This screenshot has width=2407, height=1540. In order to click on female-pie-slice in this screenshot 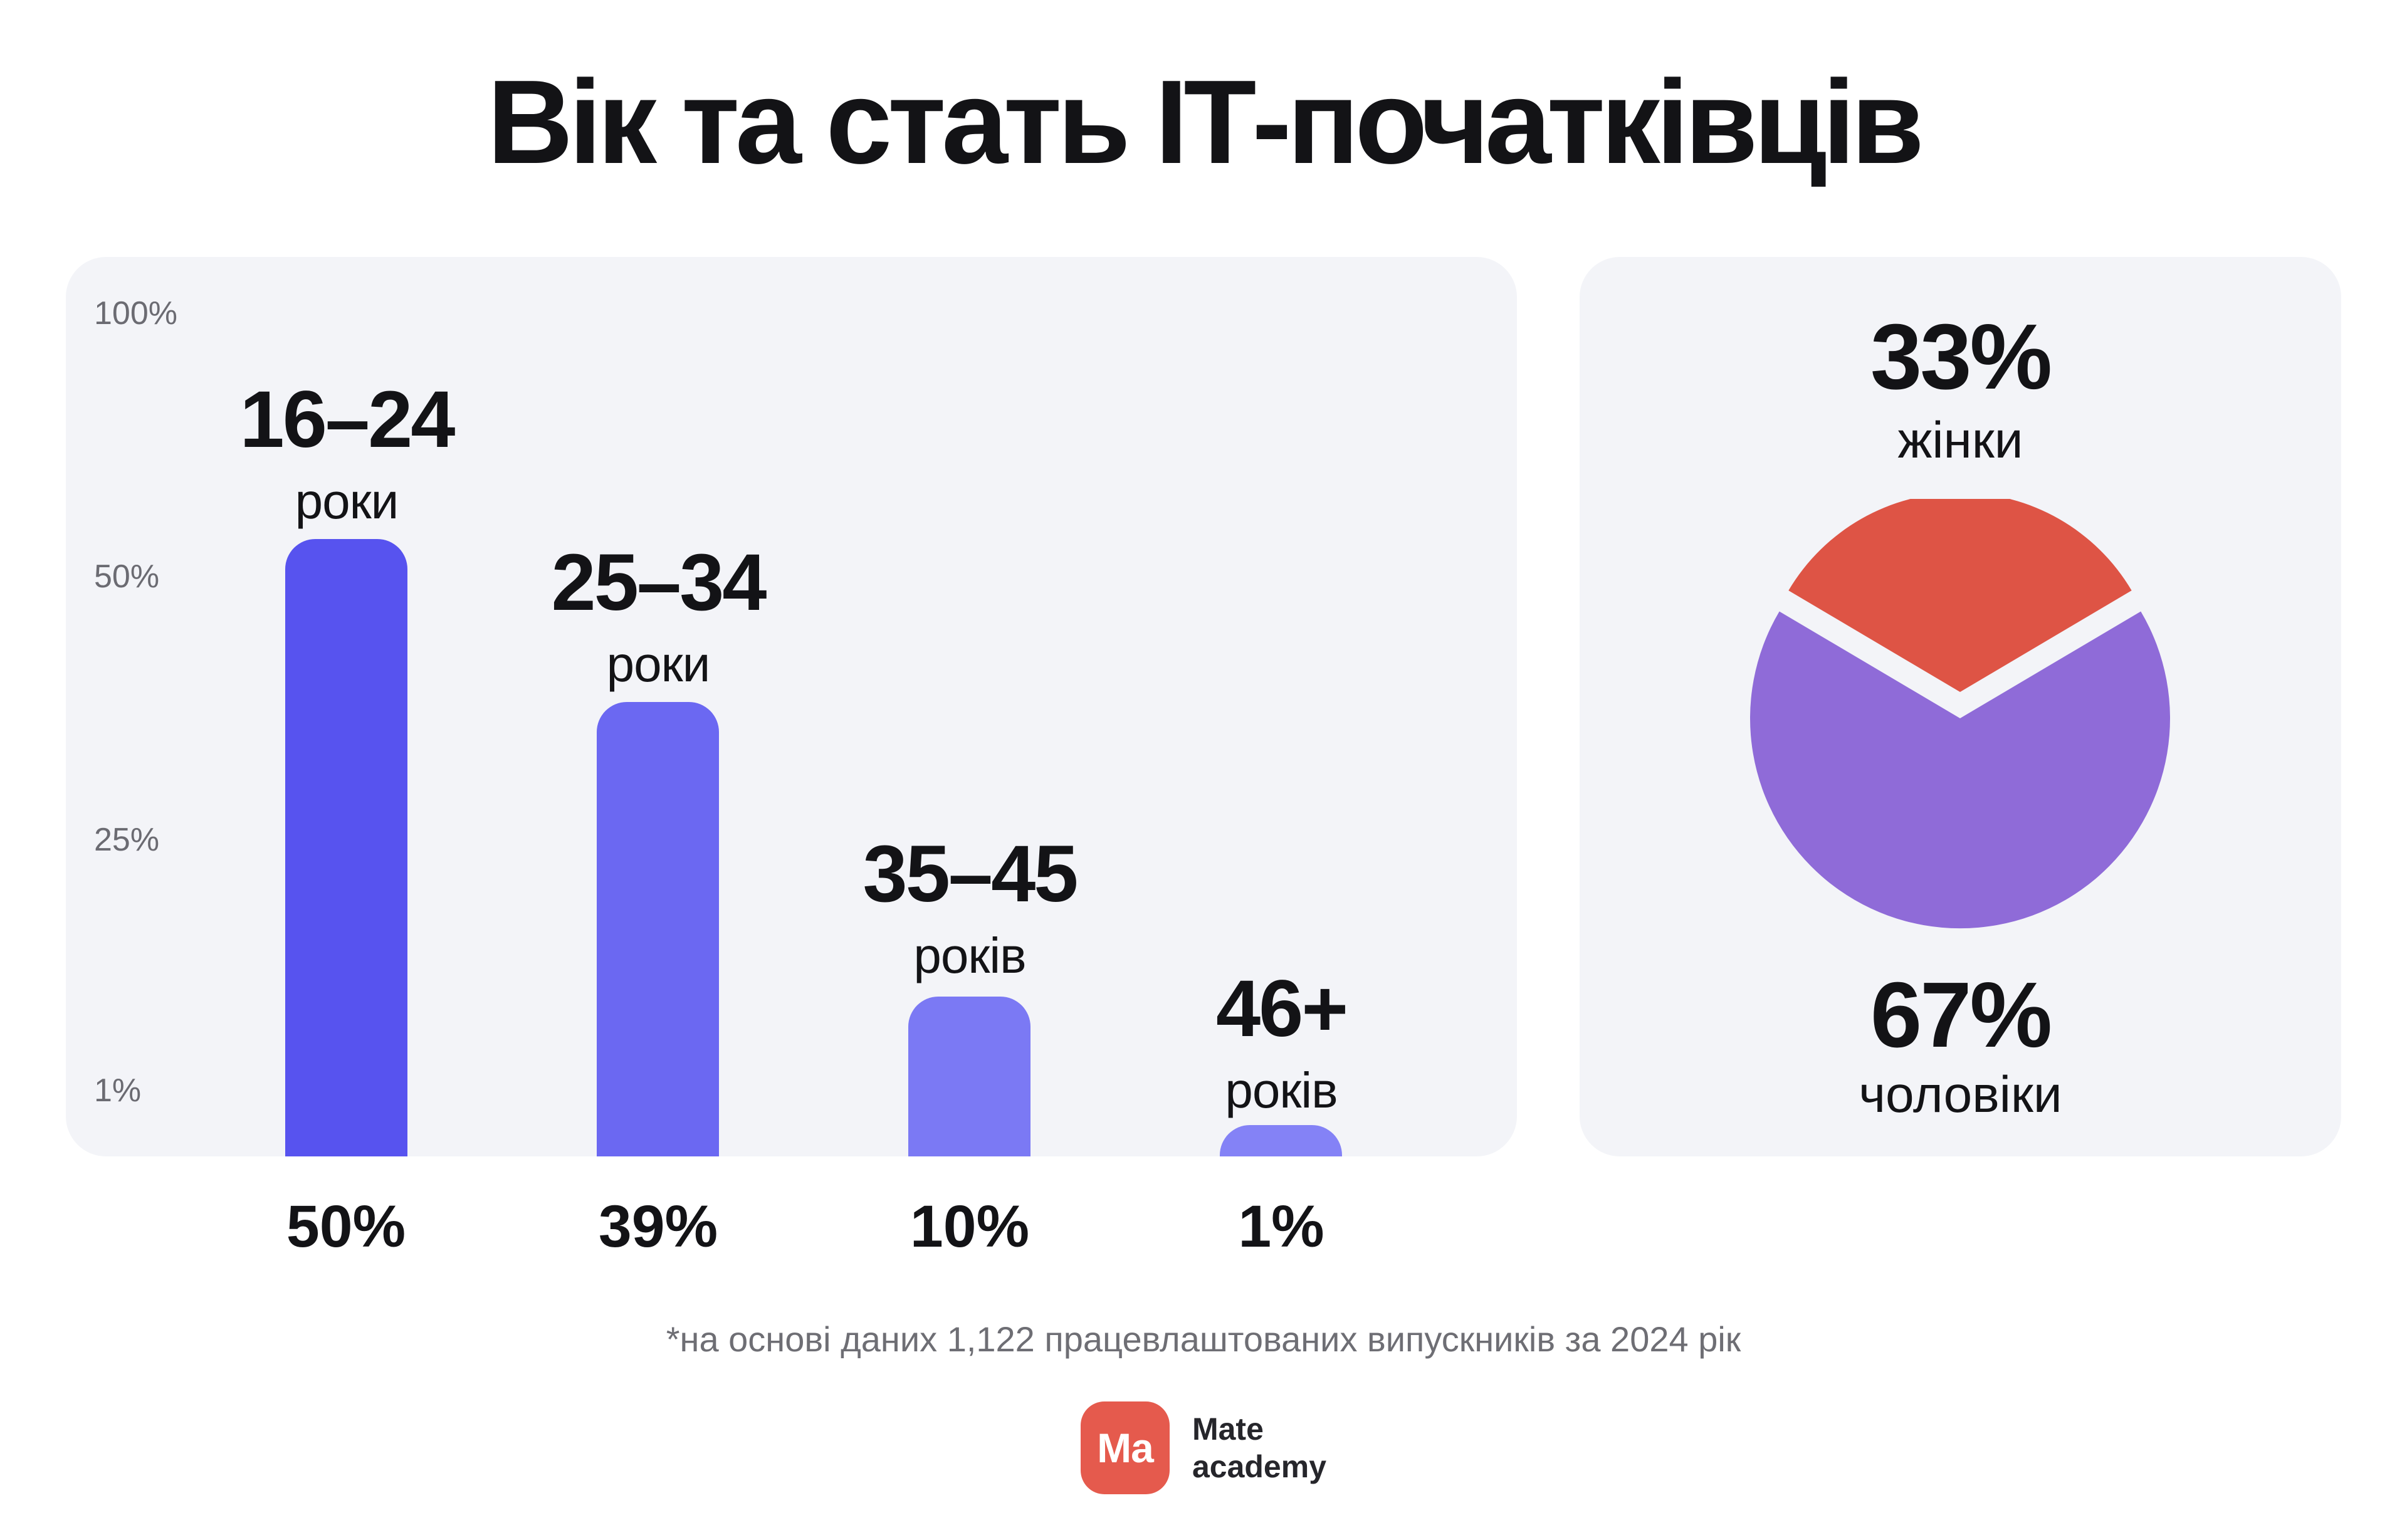, I will do `click(1960, 595)`.